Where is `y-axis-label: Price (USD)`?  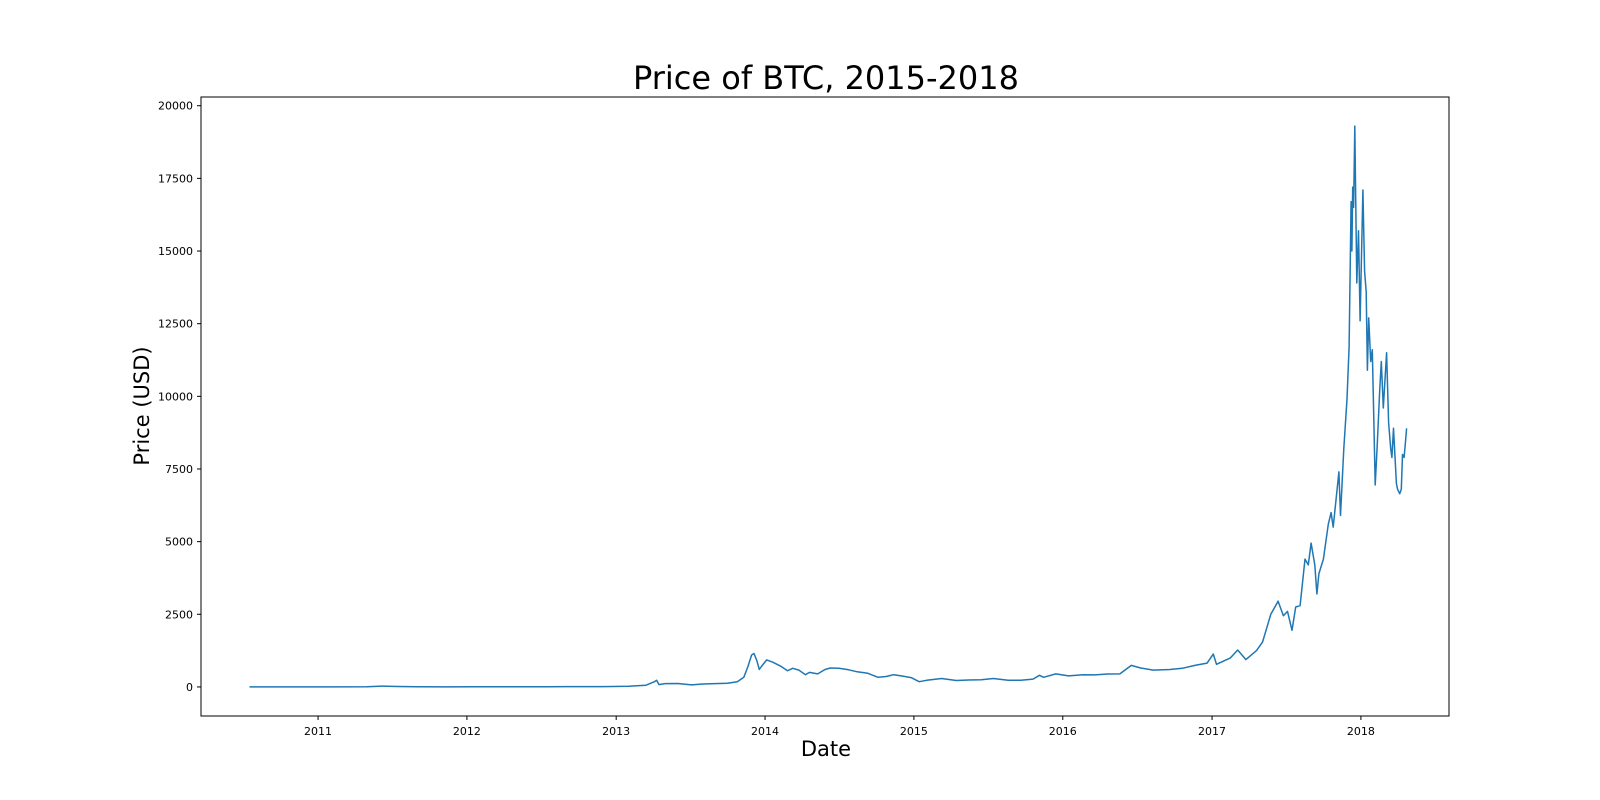 y-axis-label: Price (USD) is located at coordinates (142, 405).